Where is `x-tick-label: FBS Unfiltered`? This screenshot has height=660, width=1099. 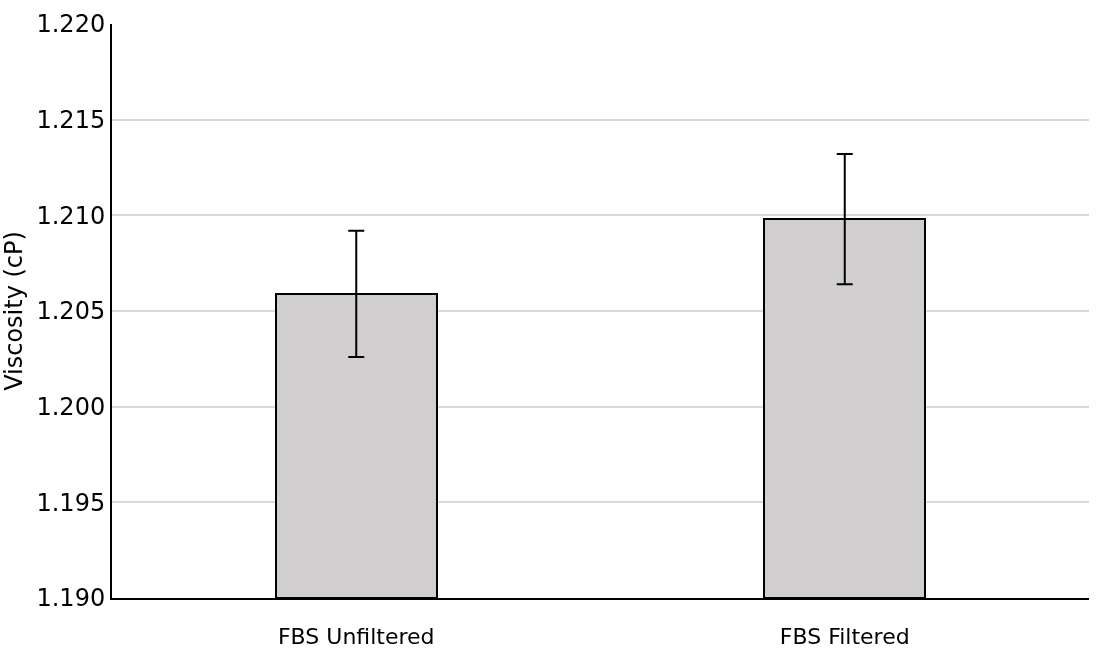 x-tick-label: FBS Unfiltered is located at coordinates (356, 637).